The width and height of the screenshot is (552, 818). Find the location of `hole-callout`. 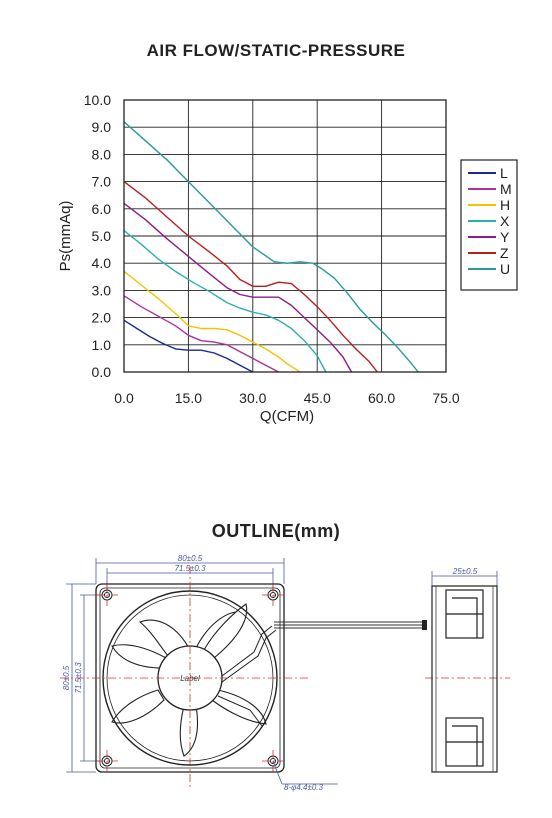

hole-callout is located at coordinates (305, 772).